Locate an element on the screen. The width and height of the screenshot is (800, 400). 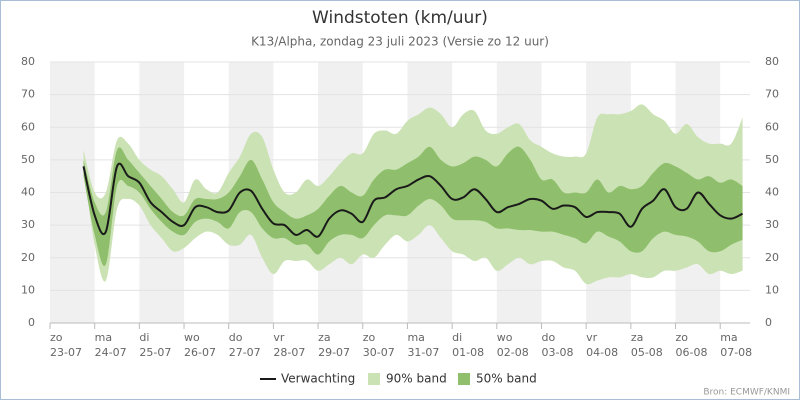
y-tick-label-right: 80 is located at coordinates (772, 61).